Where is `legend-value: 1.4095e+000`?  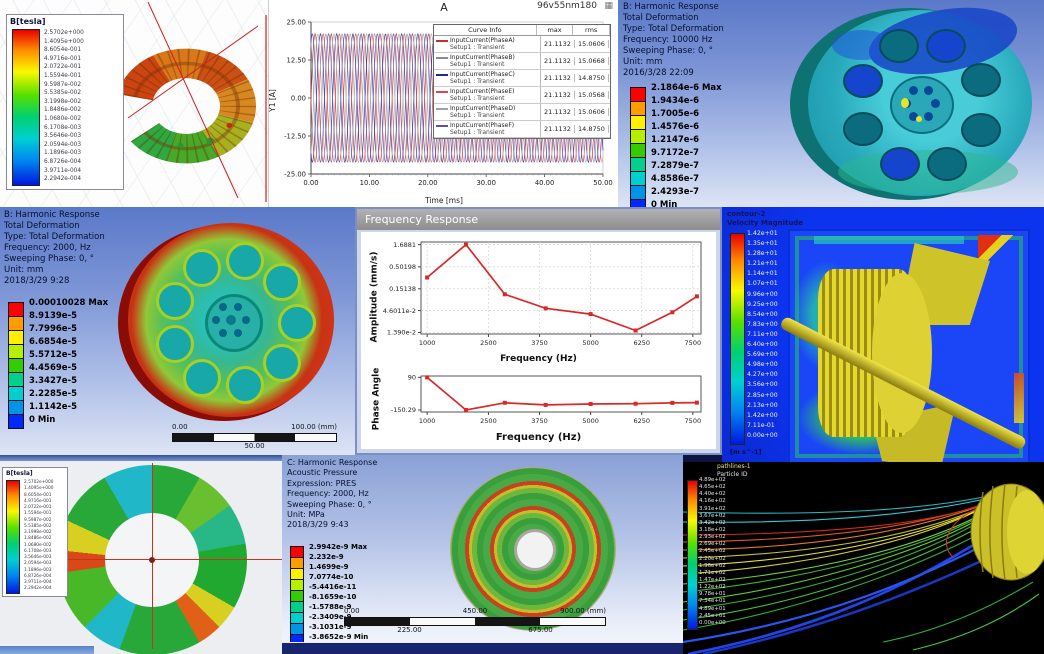
legend-value: 1.4095e+000 is located at coordinates (64, 41).